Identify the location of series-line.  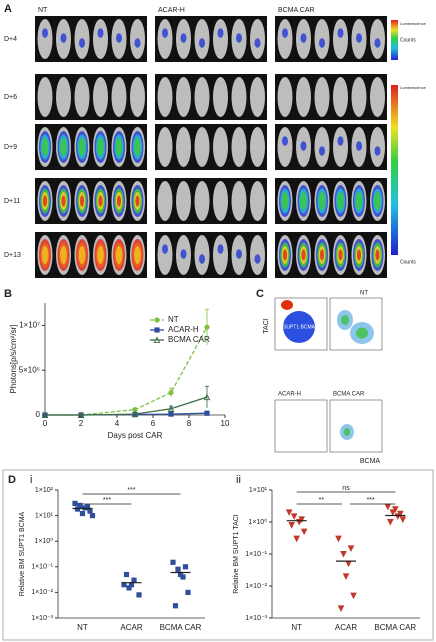
(126, 406).